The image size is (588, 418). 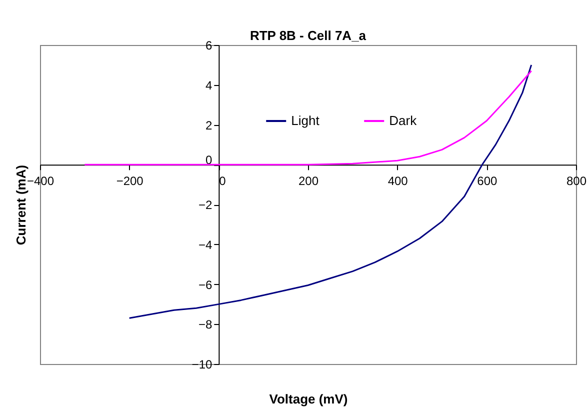 What do you see at coordinates (403, 120) in the screenshot?
I see `legend-label: Dark` at bounding box center [403, 120].